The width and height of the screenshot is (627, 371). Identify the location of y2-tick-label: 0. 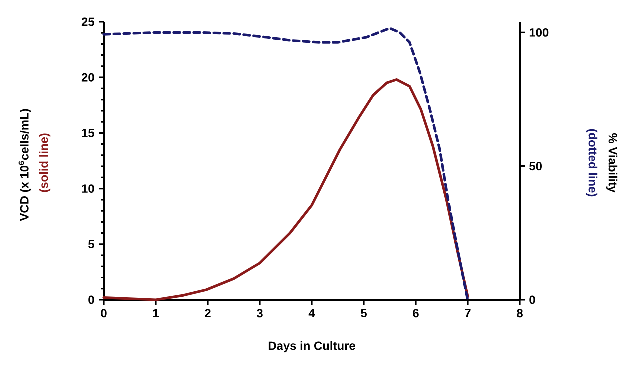
(533, 300).